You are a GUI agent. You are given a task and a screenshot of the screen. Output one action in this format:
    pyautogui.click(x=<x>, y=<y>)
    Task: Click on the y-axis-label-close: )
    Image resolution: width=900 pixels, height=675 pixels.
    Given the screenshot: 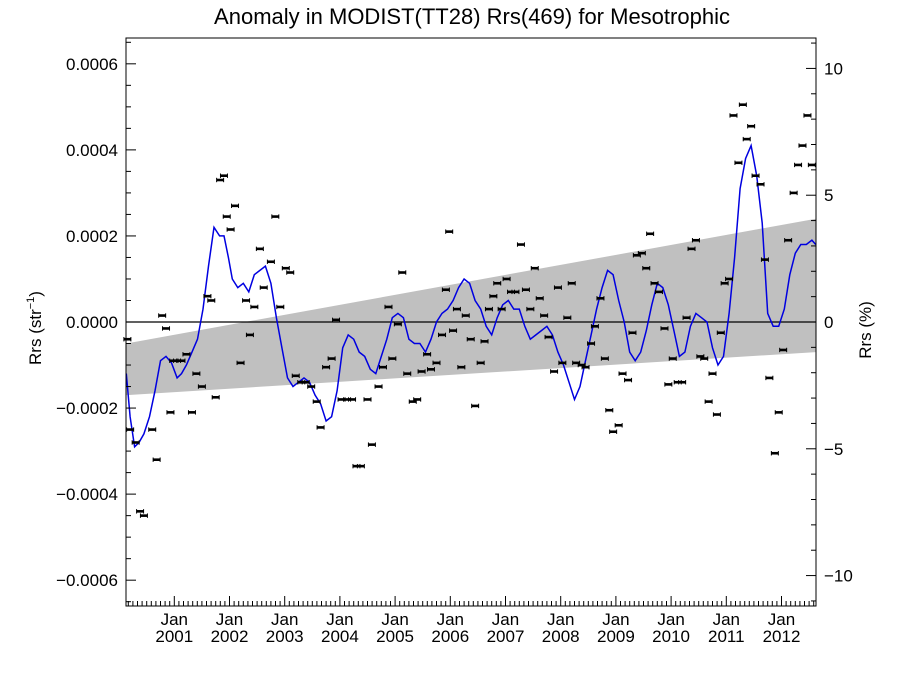 What is the action you would take?
    pyautogui.click(x=35, y=294)
    